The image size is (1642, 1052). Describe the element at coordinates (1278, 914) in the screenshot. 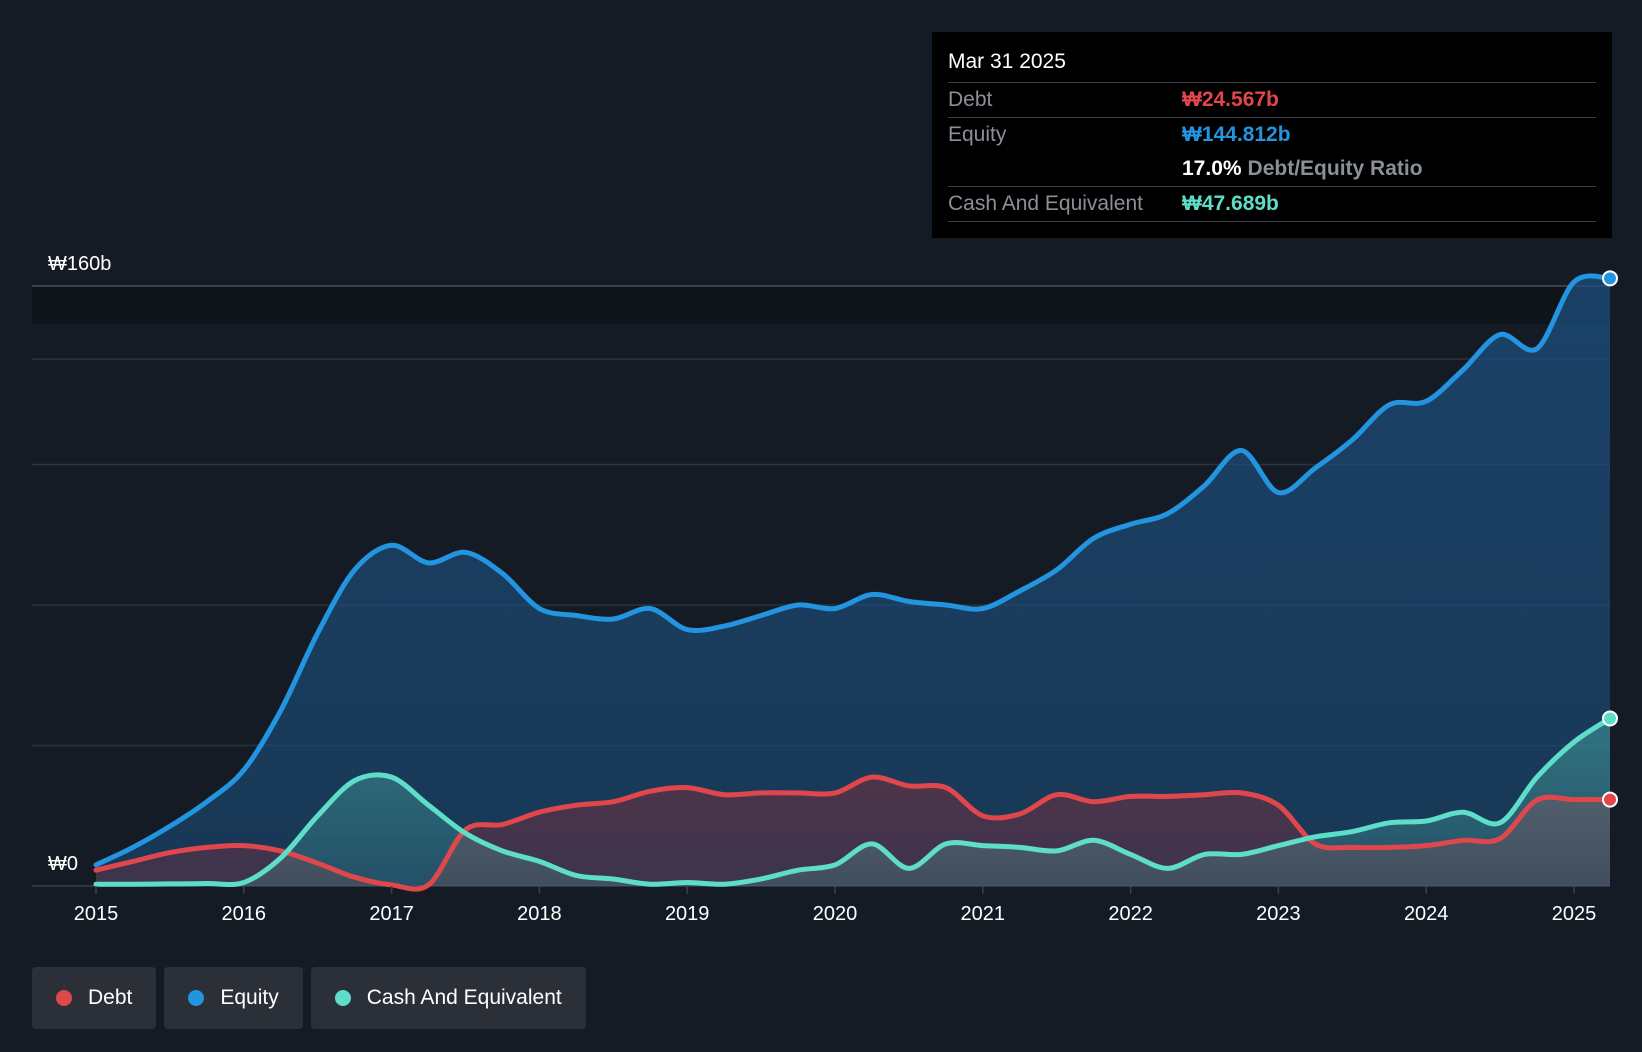

I see `x-tick-label: 2023` at that location.